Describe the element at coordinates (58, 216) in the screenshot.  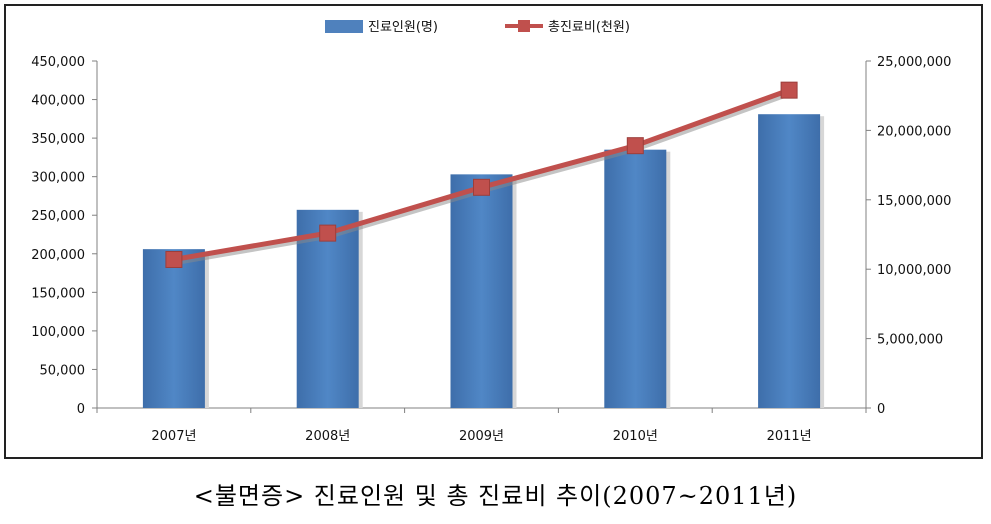
I see `left-tick-label: 250,000` at that location.